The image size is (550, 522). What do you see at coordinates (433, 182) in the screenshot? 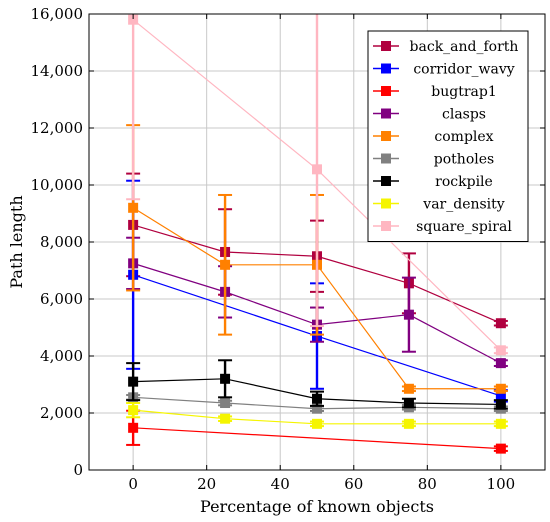
I see `legend-item: rockpile` at bounding box center [433, 182].